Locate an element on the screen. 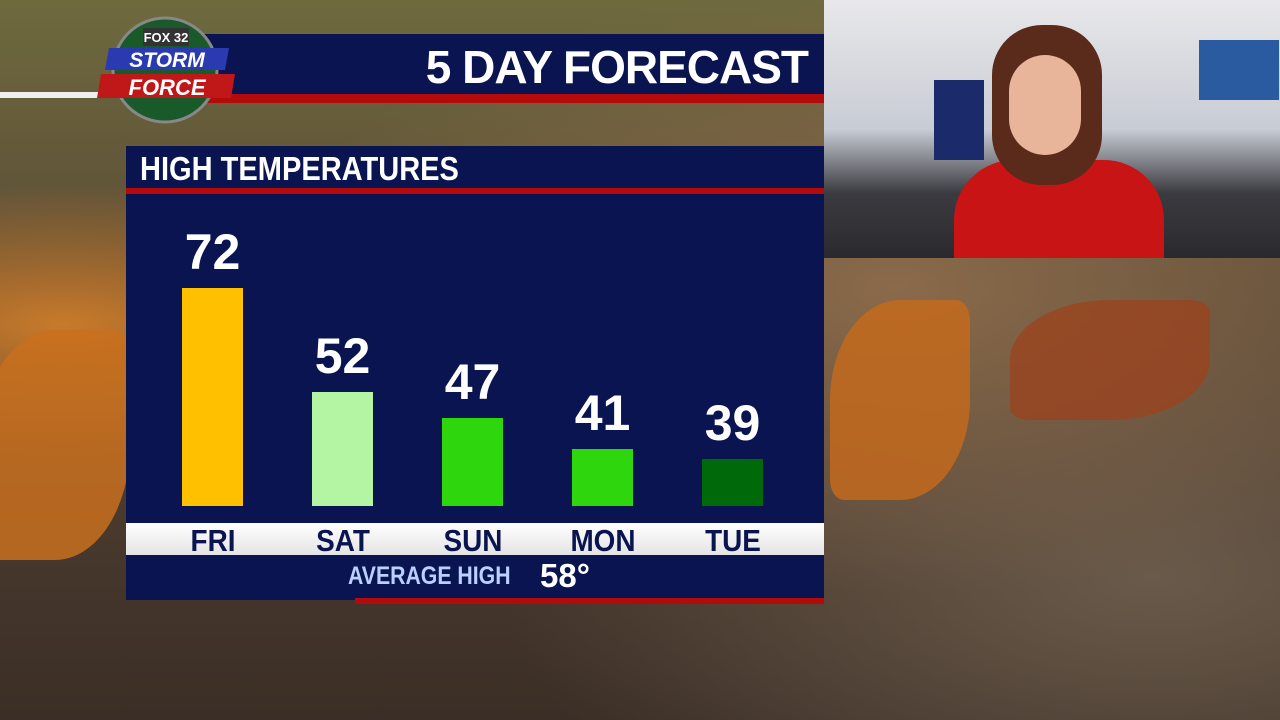  header-red-stripe is located at coordinates (512, 98).